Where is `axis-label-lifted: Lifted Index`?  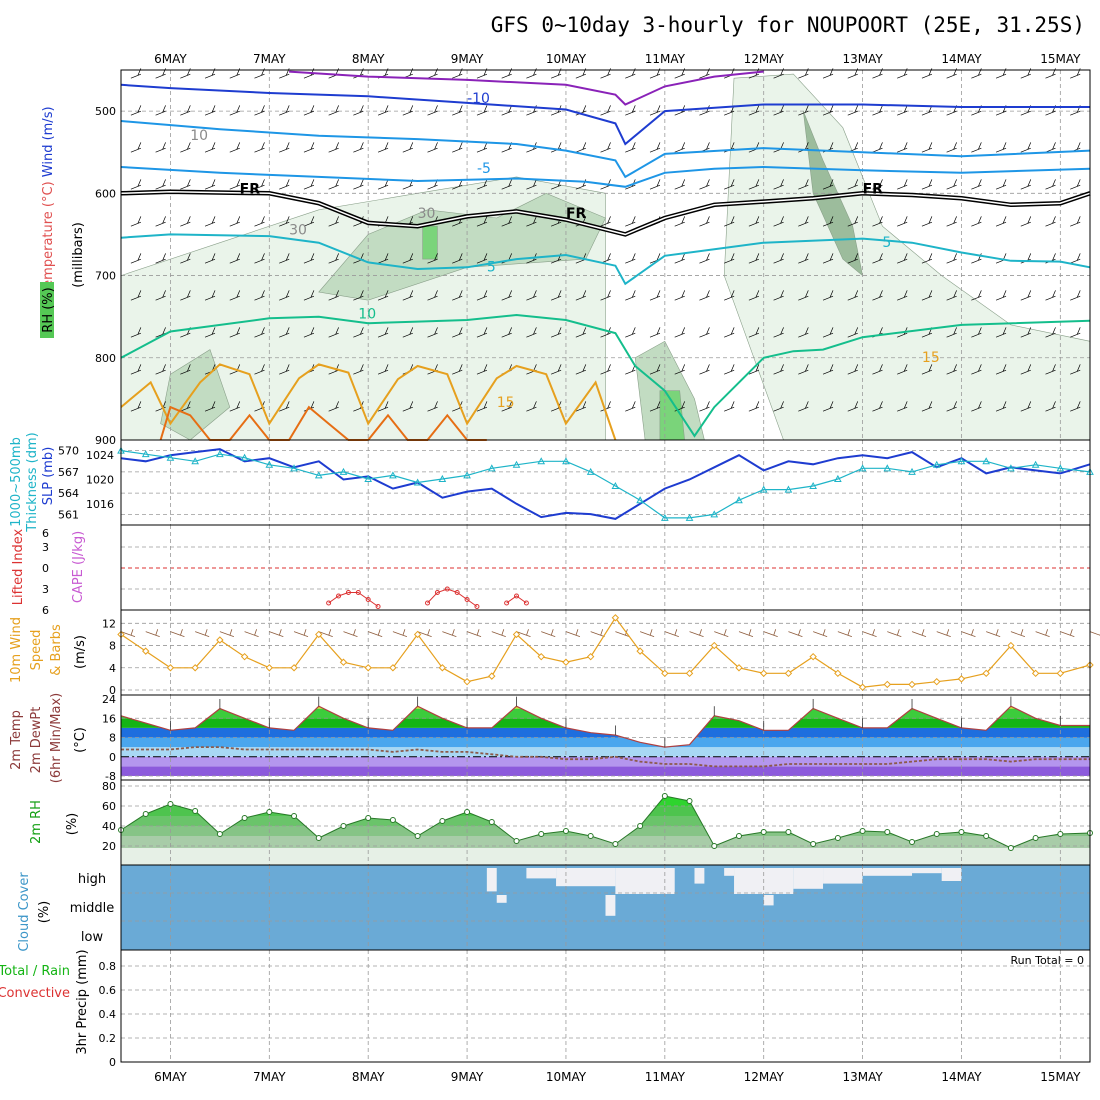
axis-label-lifted: Lifted Index is located at coordinates (18, 566).